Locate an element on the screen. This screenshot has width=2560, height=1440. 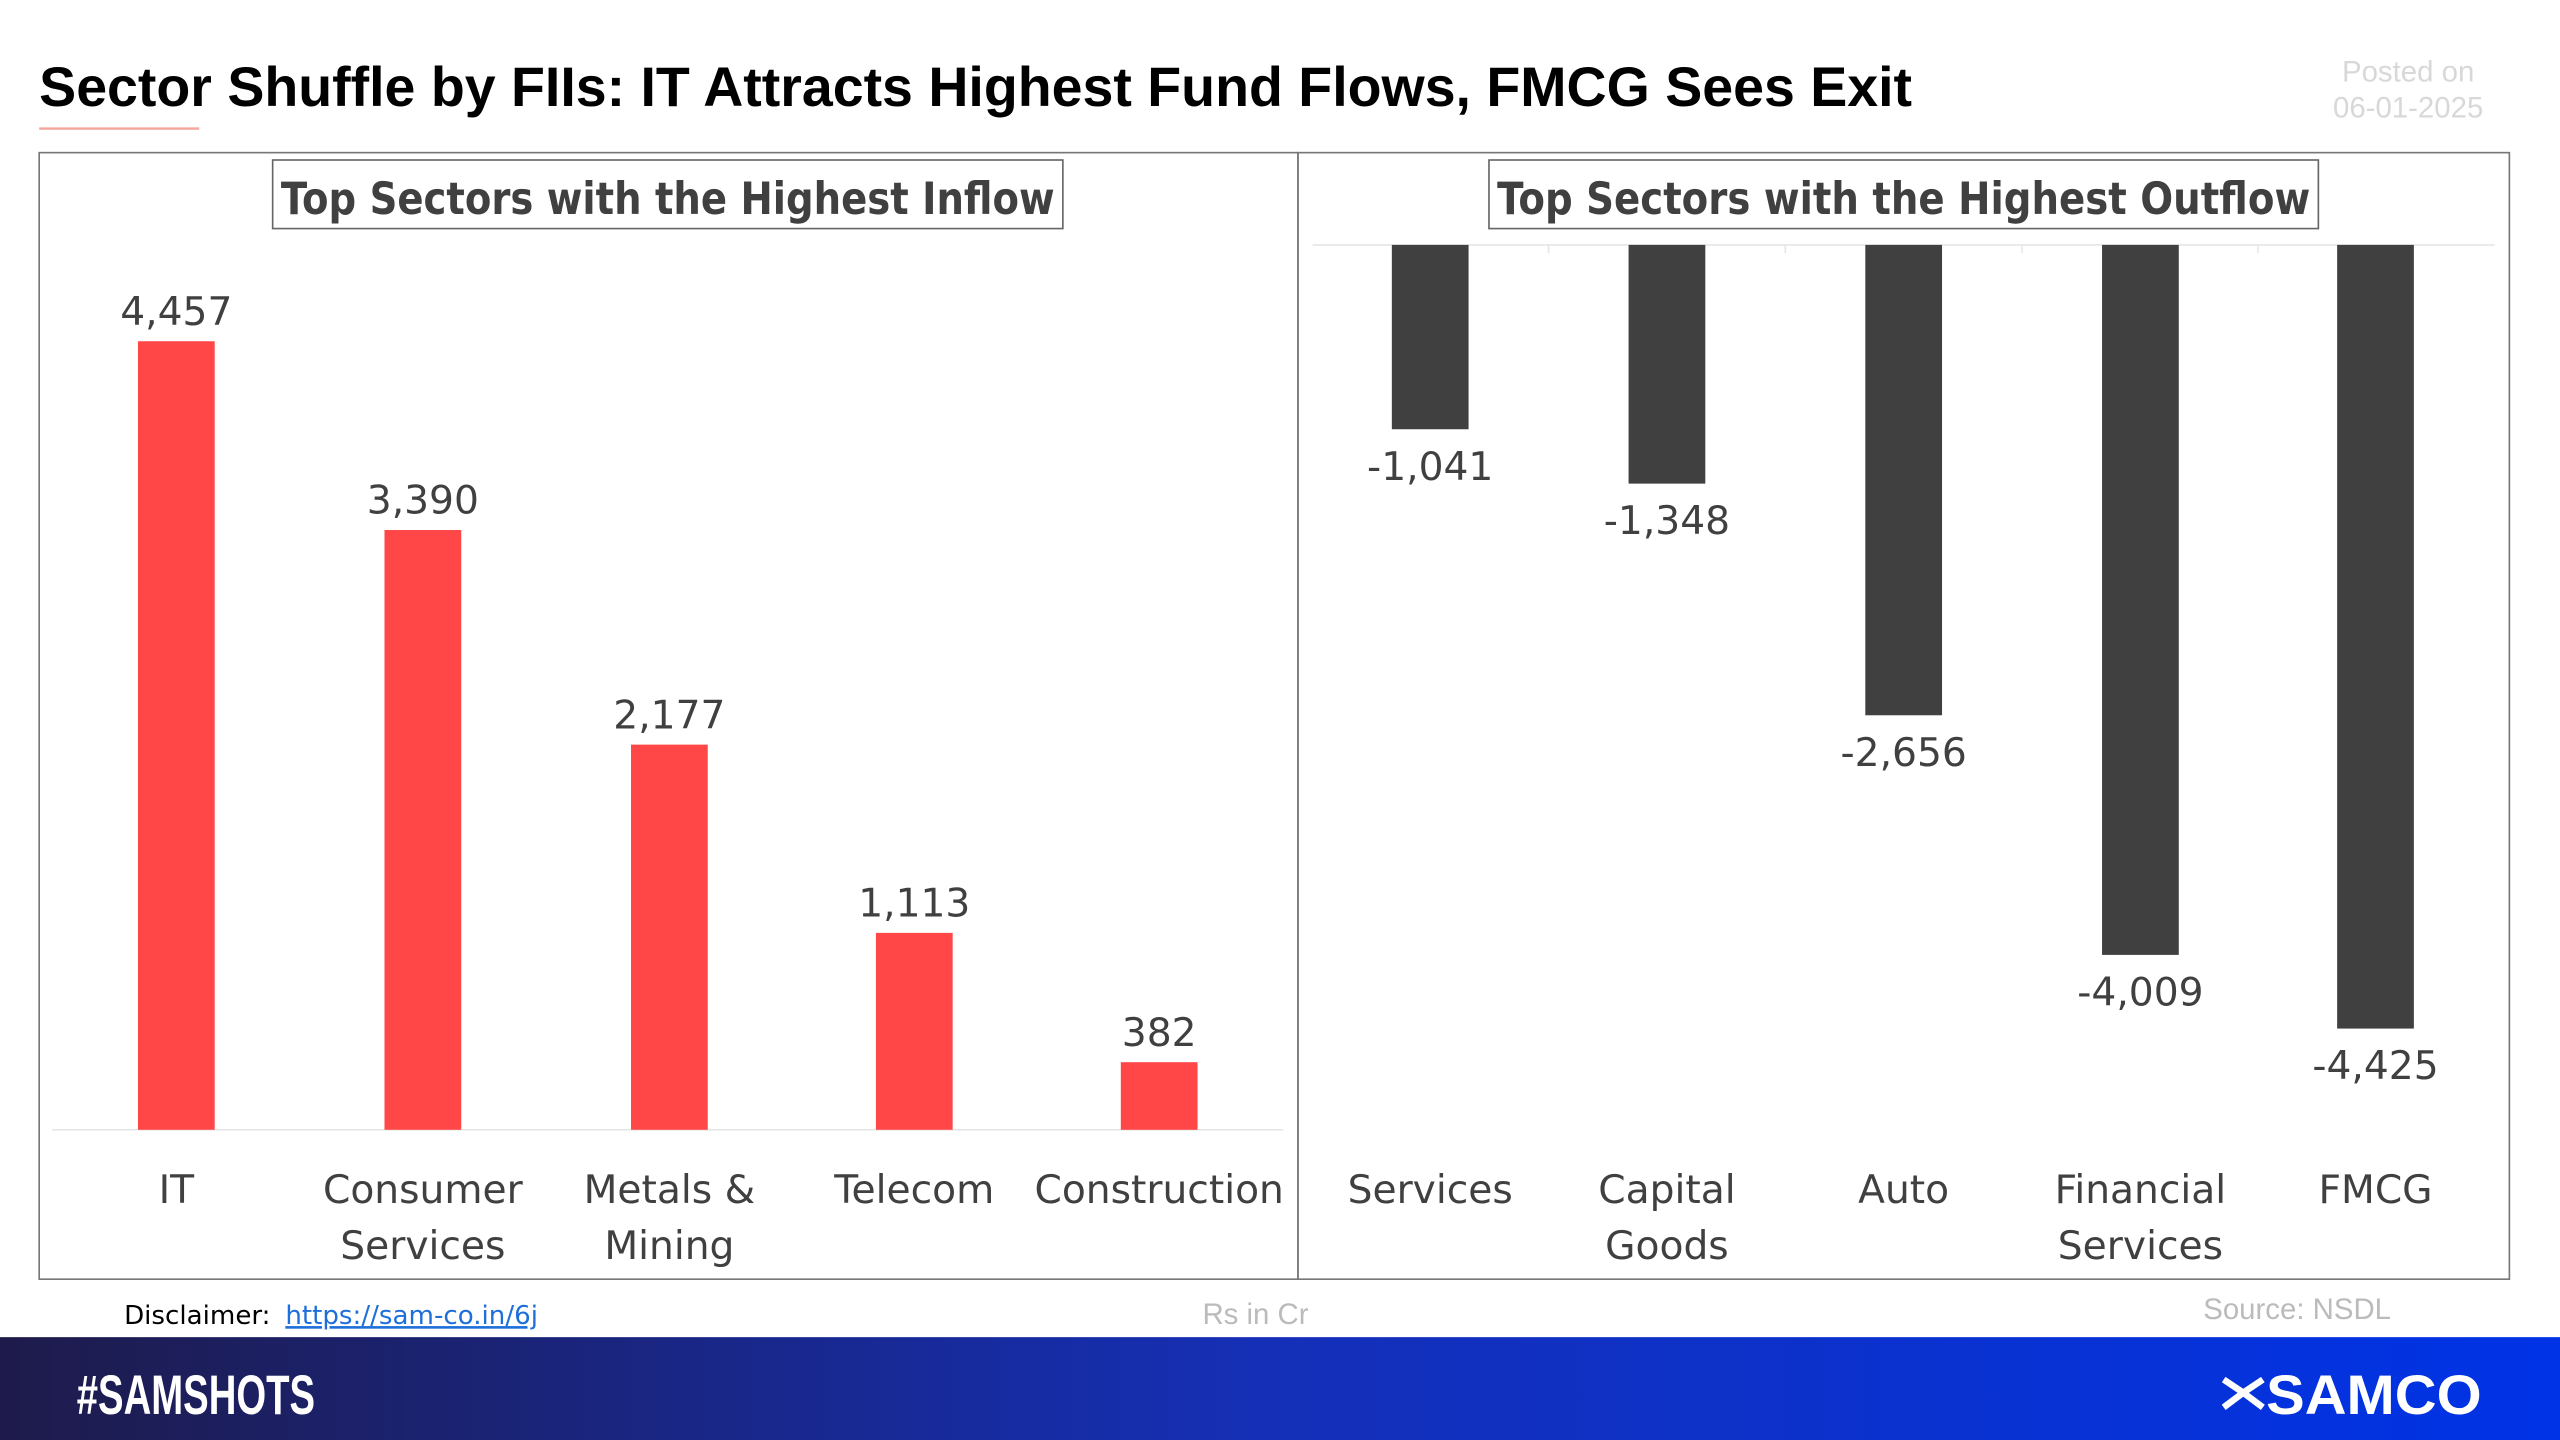
category-label: Goods is located at coordinates (1667, 1246).